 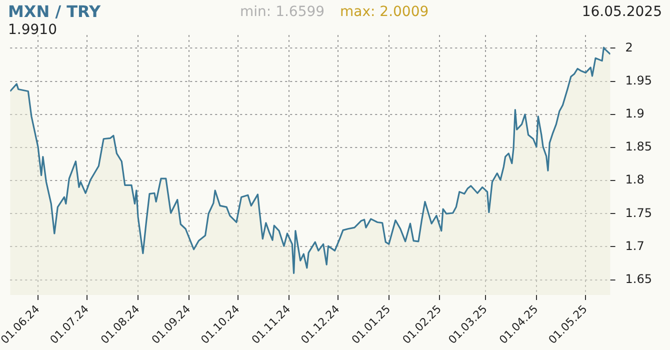 What do you see at coordinates (638, 147) in the screenshot?
I see `y-tick-label: 1.85` at bounding box center [638, 147].